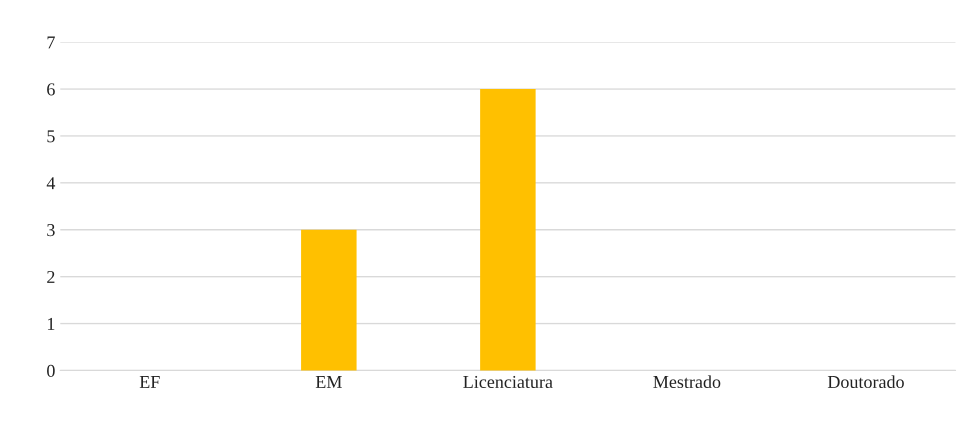 The width and height of the screenshot is (972, 421). What do you see at coordinates (51, 324) in the screenshot?
I see `y-tick-label: 1` at bounding box center [51, 324].